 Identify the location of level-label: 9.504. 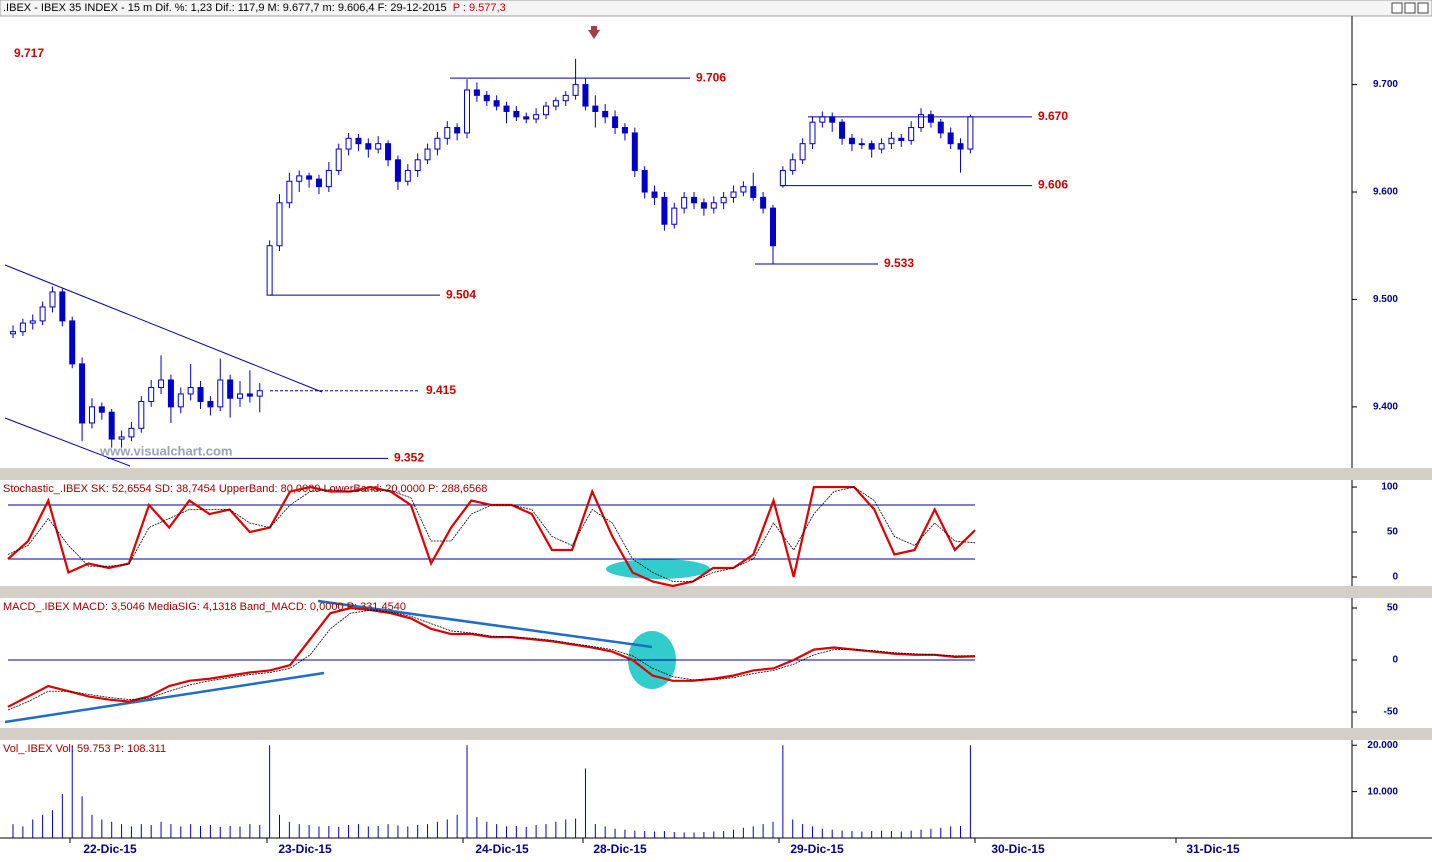
(461, 294).